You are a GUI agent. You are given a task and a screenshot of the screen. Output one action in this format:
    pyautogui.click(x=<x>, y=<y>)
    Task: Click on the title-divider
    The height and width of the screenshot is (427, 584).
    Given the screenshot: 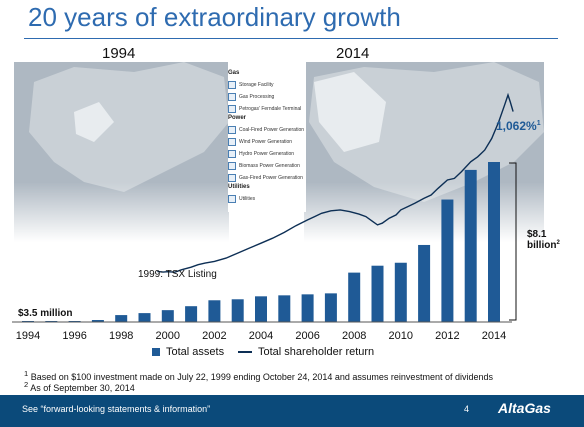 What is the action you would take?
    pyautogui.click(x=291, y=38)
    